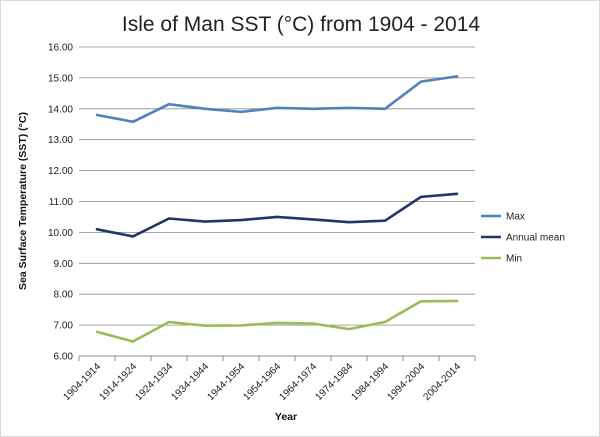 Image resolution: width=600 pixels, height=437 pixels. Describe the element at coordinates (83, 382) in the screenshot. I see `x-tick-label: 1904-1914` at that location.